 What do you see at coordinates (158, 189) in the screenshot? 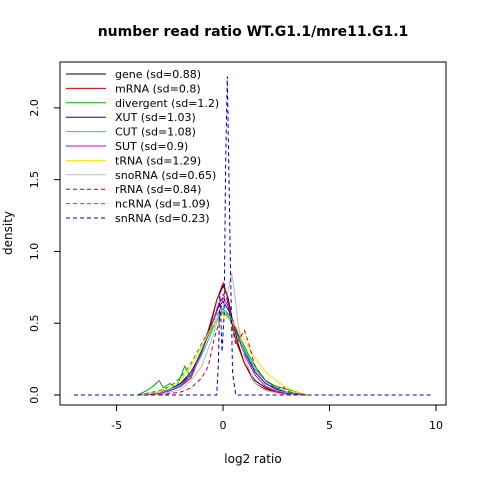
I see `legend-label: rRNA (sd=0.84)` at bounding box center [158, 189].